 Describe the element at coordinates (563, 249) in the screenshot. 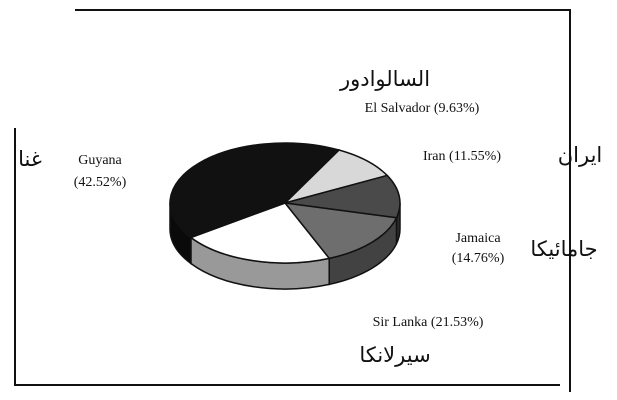

I see `local-label: جامائیکا` at that location.